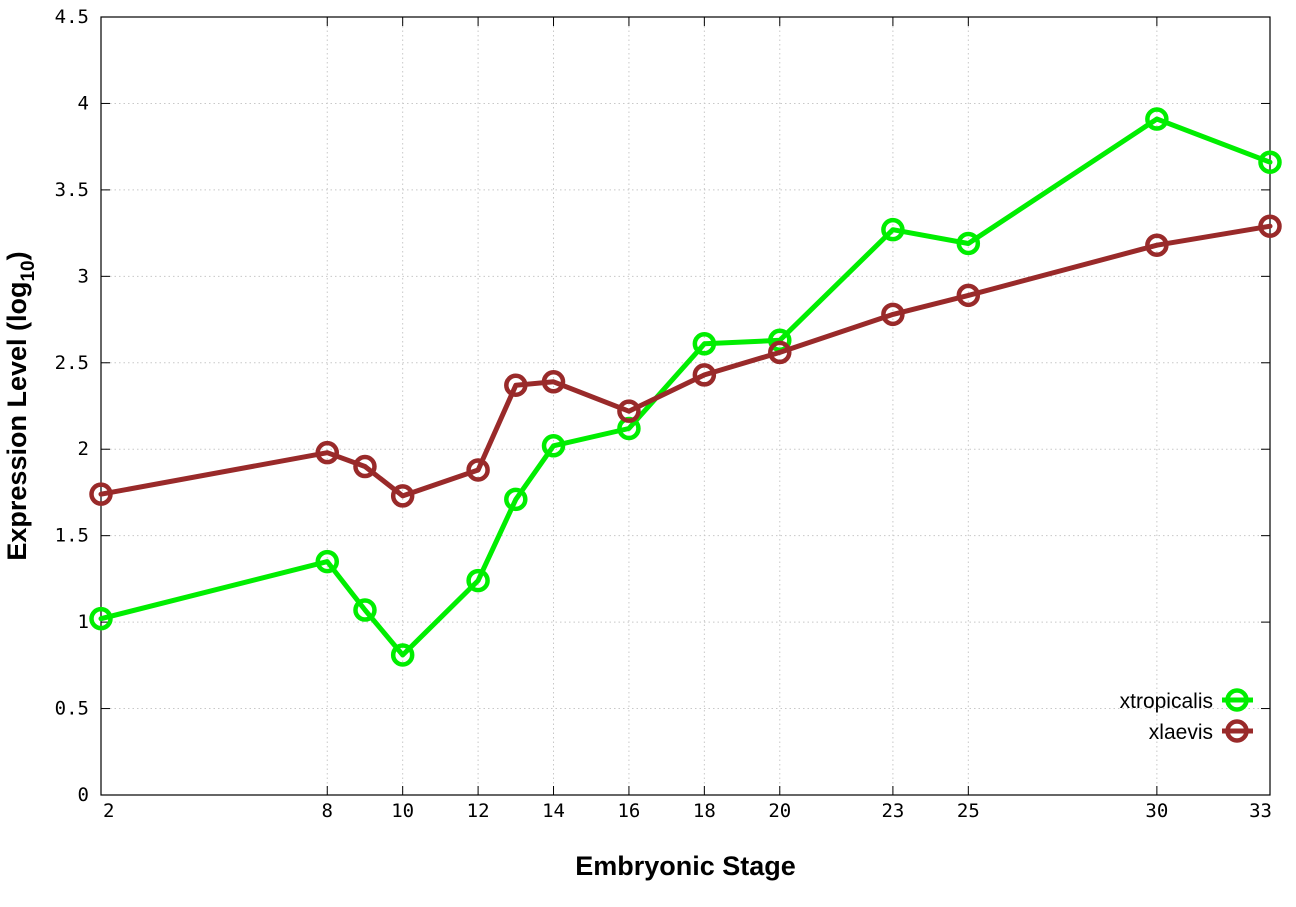 The height and width of the screenshot is (907, 1296). I want to click on legend: xtropicalis xlaevis, so click(1186, 716).